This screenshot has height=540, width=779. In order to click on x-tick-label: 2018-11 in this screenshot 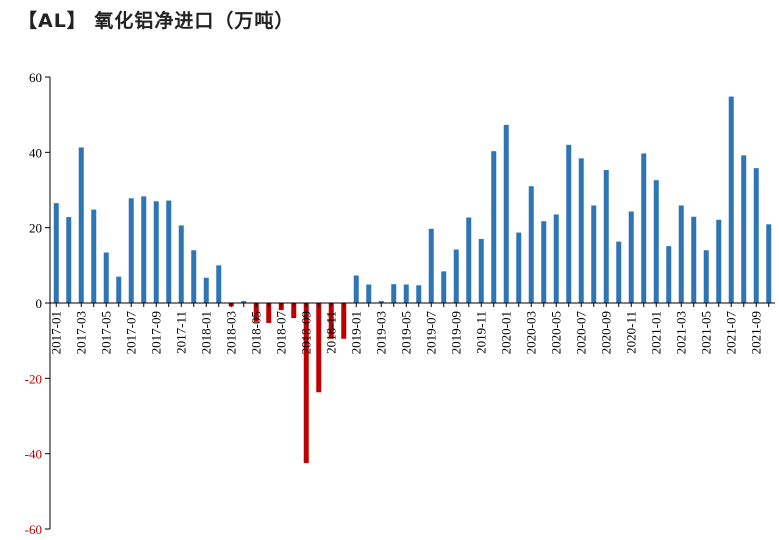, I will do `click(330, 332)`.